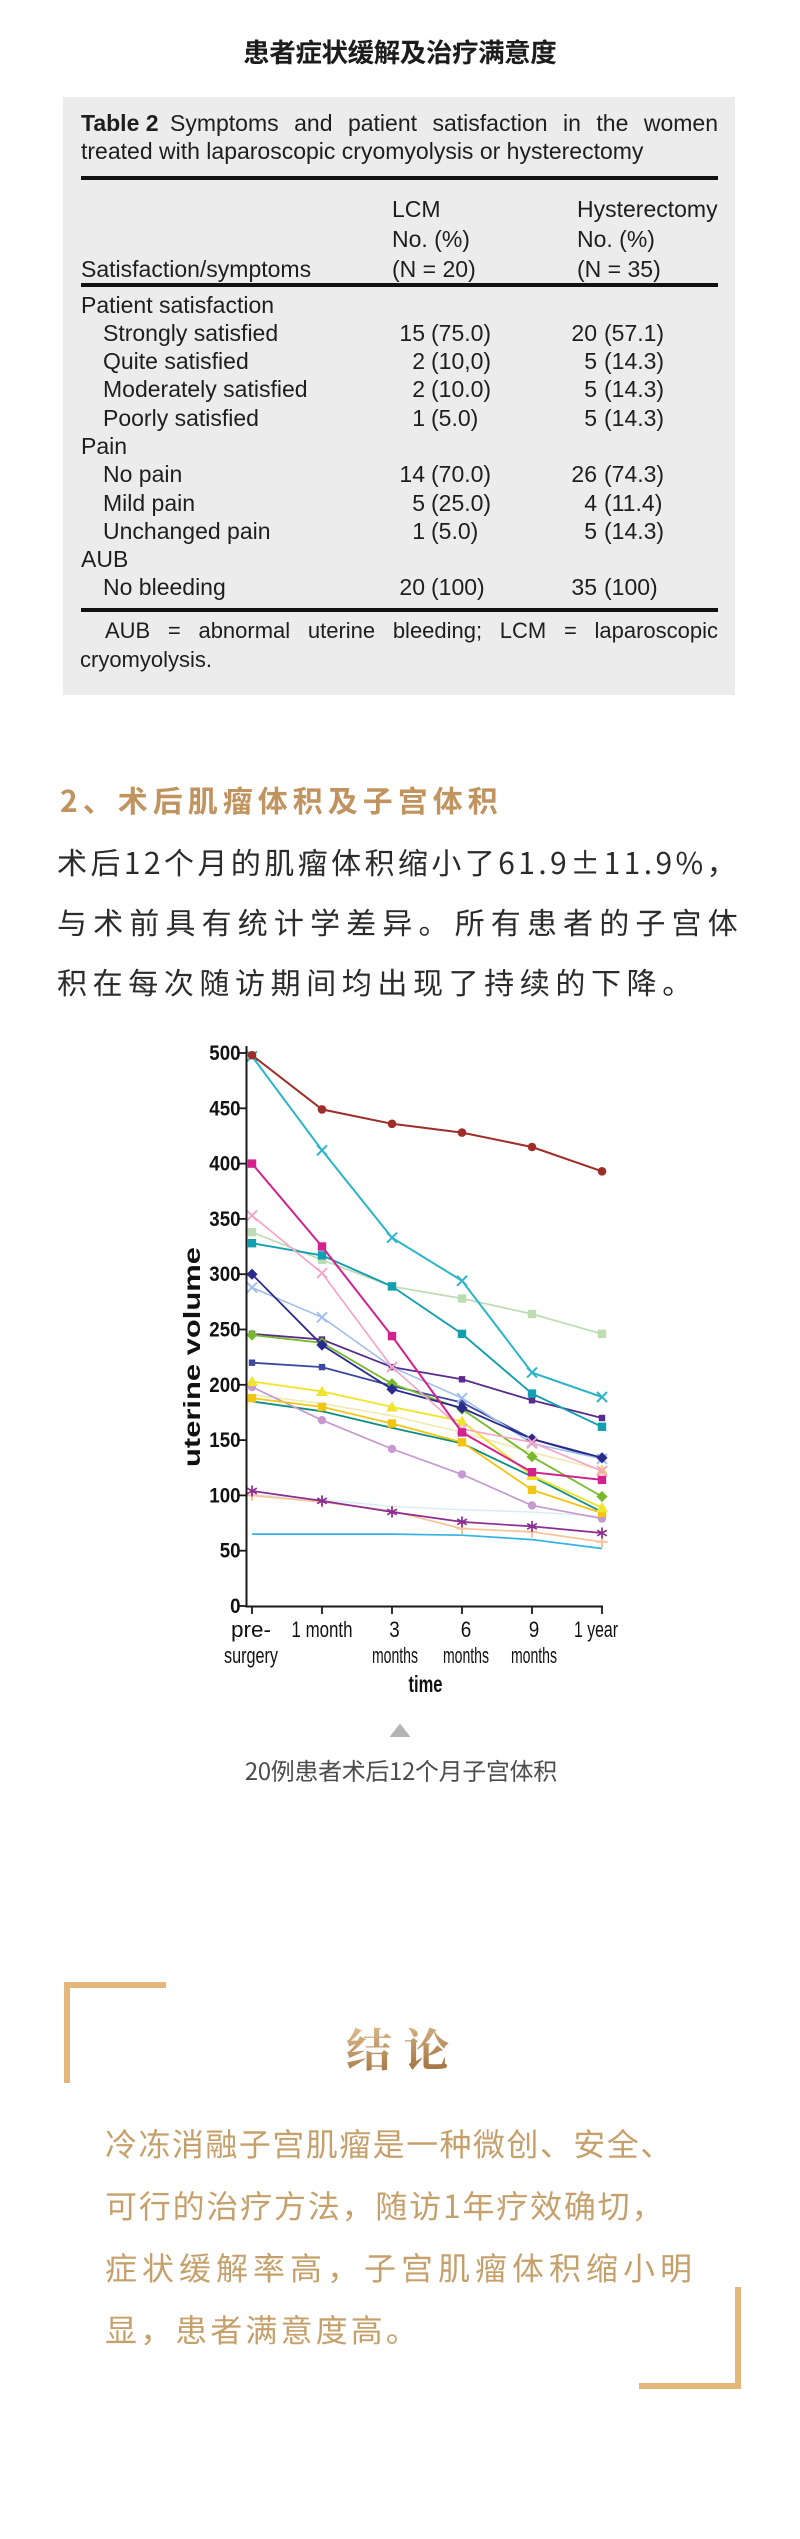 This screenshot has height=2539, width=800. Describe the element at coordinates (224, 1440) in the screenshot. I see `svg-text: 150` at that location.